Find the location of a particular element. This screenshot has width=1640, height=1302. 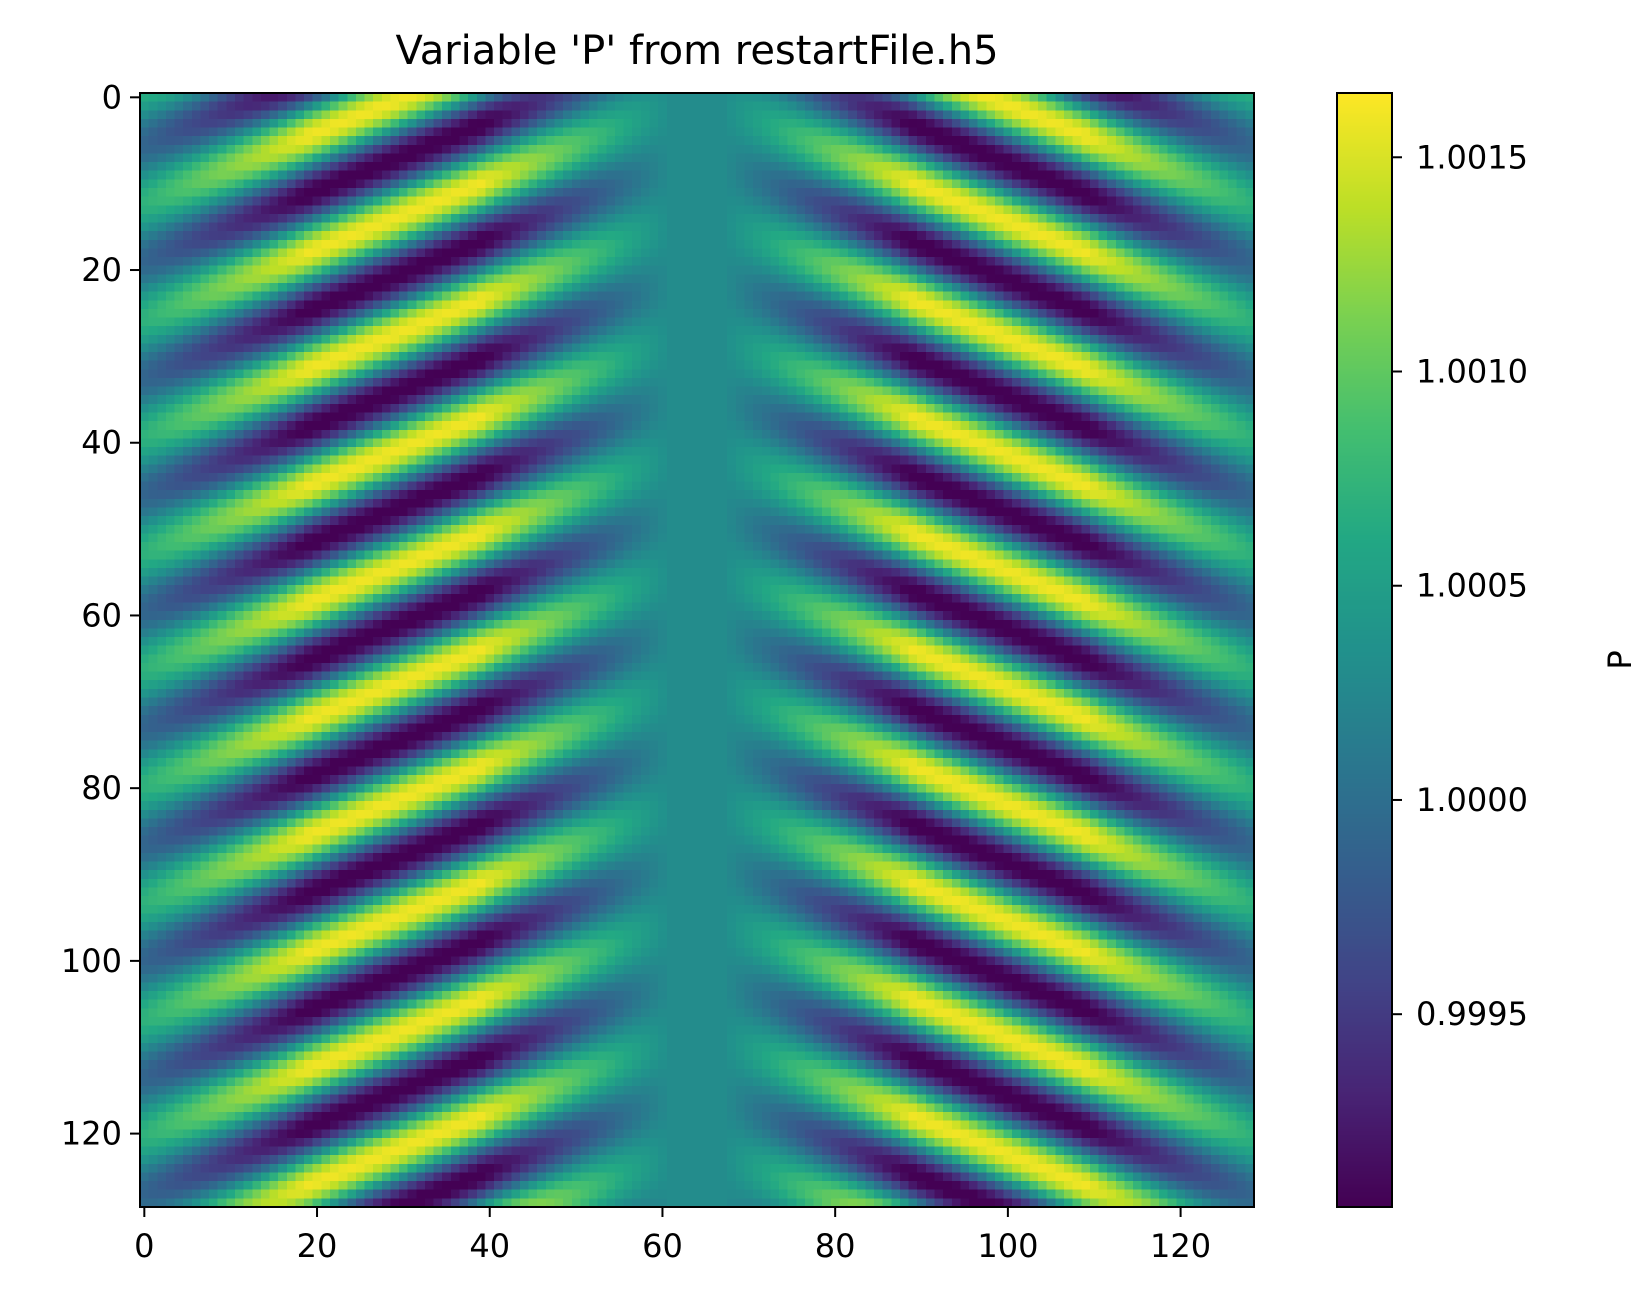

x-tick-label: 40 is located at coordinates (489, 1246).